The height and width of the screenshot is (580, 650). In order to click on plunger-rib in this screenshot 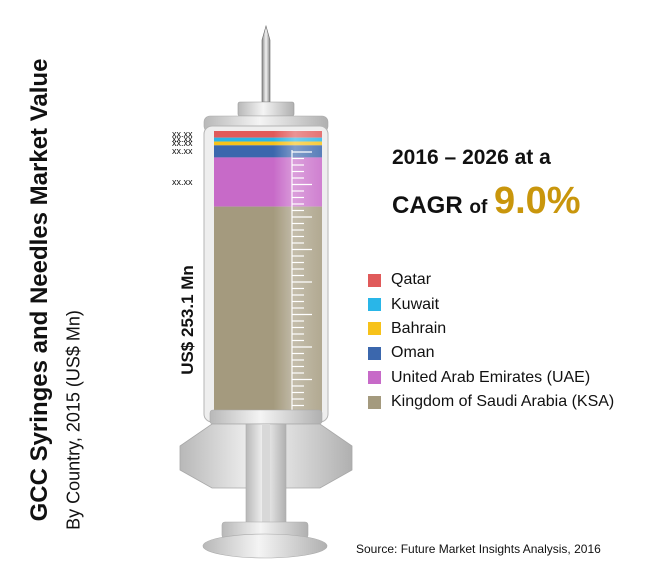, I will do `click(266, 474)`.